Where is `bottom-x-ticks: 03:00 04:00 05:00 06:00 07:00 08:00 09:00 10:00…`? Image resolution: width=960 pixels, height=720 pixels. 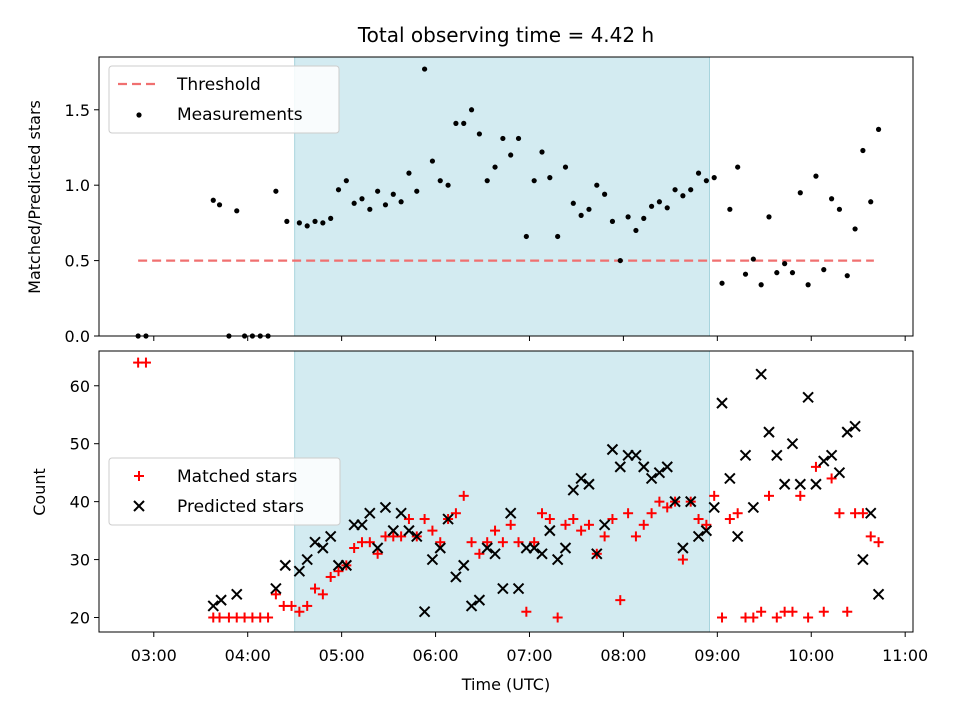 bottom-x-ticks: 03:00 04:00 05:00 06:00 07:00 08:00 09:00 10:00… is located at coordinates (529, 648).